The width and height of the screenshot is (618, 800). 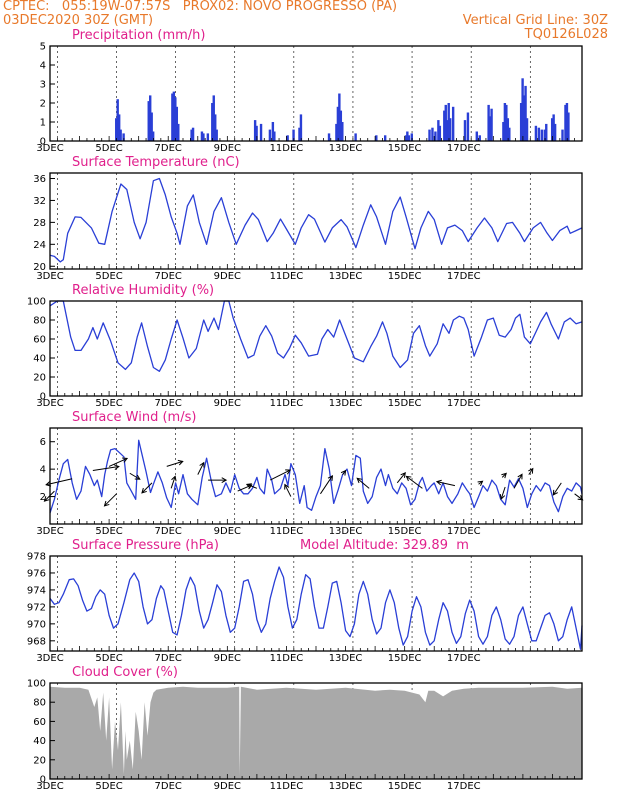 I want to click on header-date: 03DEC2020 30Z (GMT), so click(x=78, y=20).